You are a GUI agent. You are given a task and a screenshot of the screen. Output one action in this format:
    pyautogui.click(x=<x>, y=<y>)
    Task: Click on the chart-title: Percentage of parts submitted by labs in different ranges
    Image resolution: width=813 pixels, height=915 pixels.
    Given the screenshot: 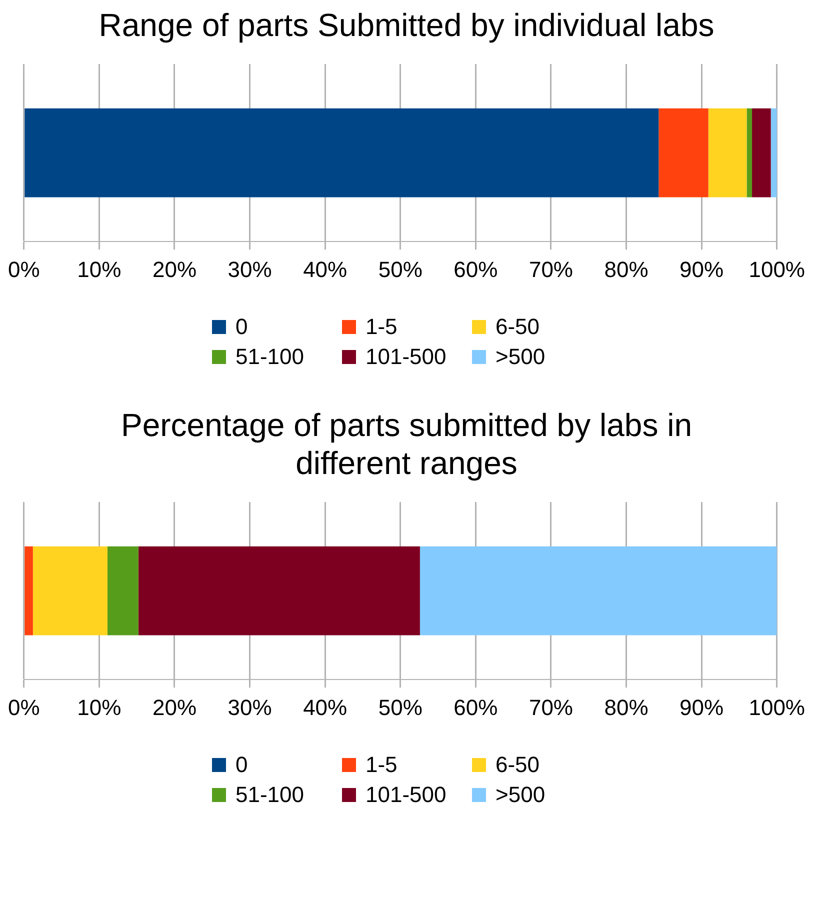 What is the action you would take?
    pyautogui.click(x=406, y=444)
    